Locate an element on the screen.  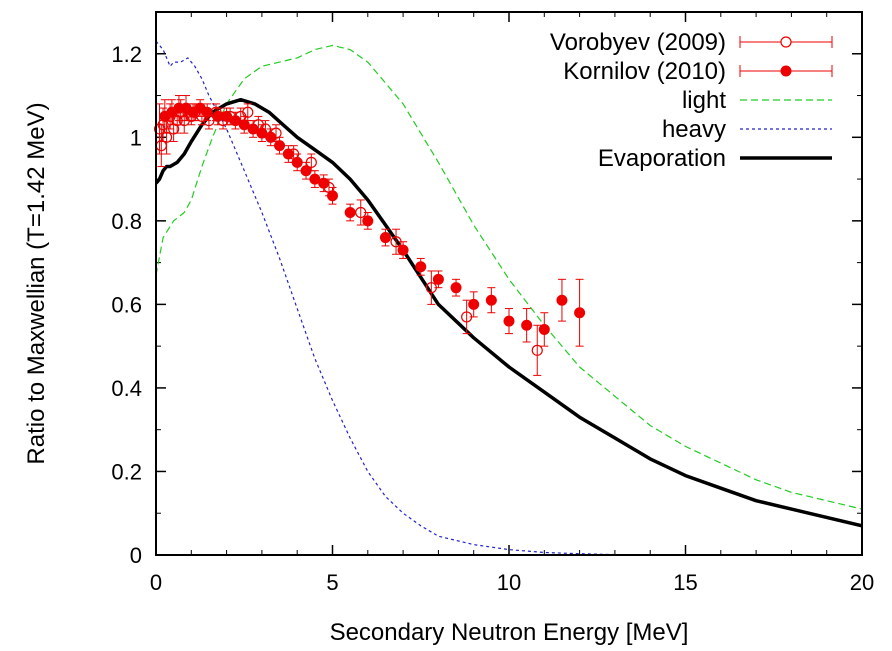
legend-item-heavy: heavy is located at coordinates (747, 129).